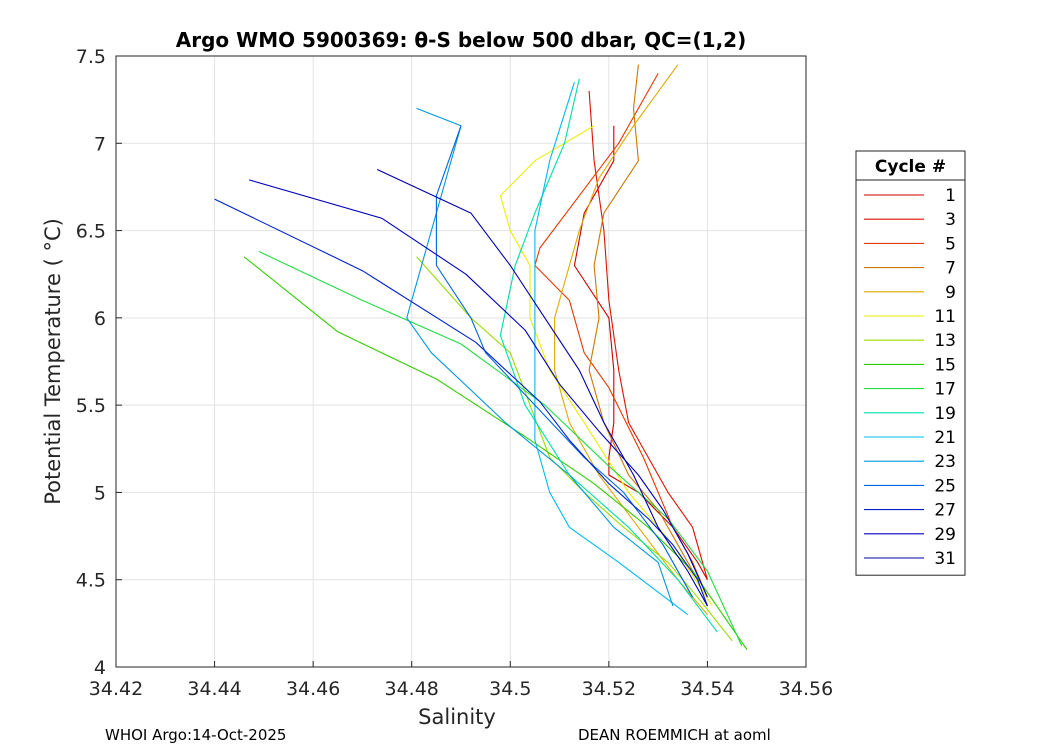 This screenshot has width=1050, height=750. I want to click on x-tick-label: 34.56, so click(806, 689).